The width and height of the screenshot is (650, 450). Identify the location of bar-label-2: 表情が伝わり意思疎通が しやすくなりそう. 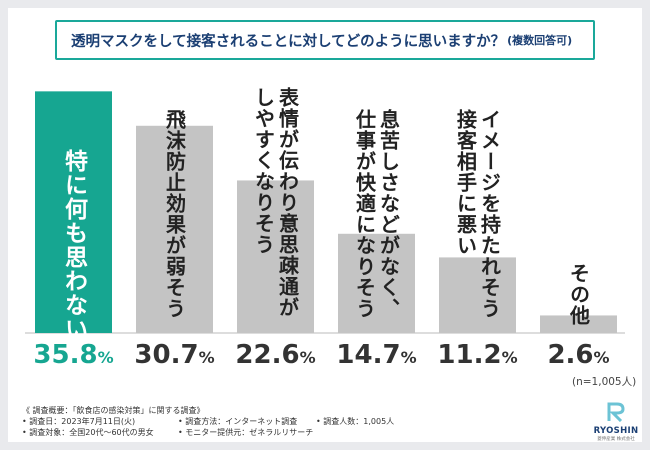
(275, 202).